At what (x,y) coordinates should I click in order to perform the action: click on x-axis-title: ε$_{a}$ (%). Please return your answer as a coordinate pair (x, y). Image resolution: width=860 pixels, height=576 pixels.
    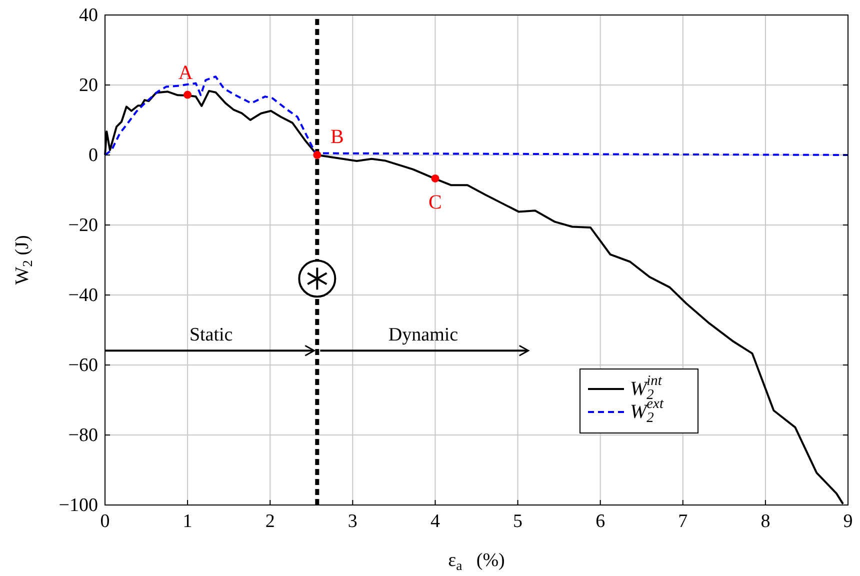
    Looking at the image, I should click on (476, 562).